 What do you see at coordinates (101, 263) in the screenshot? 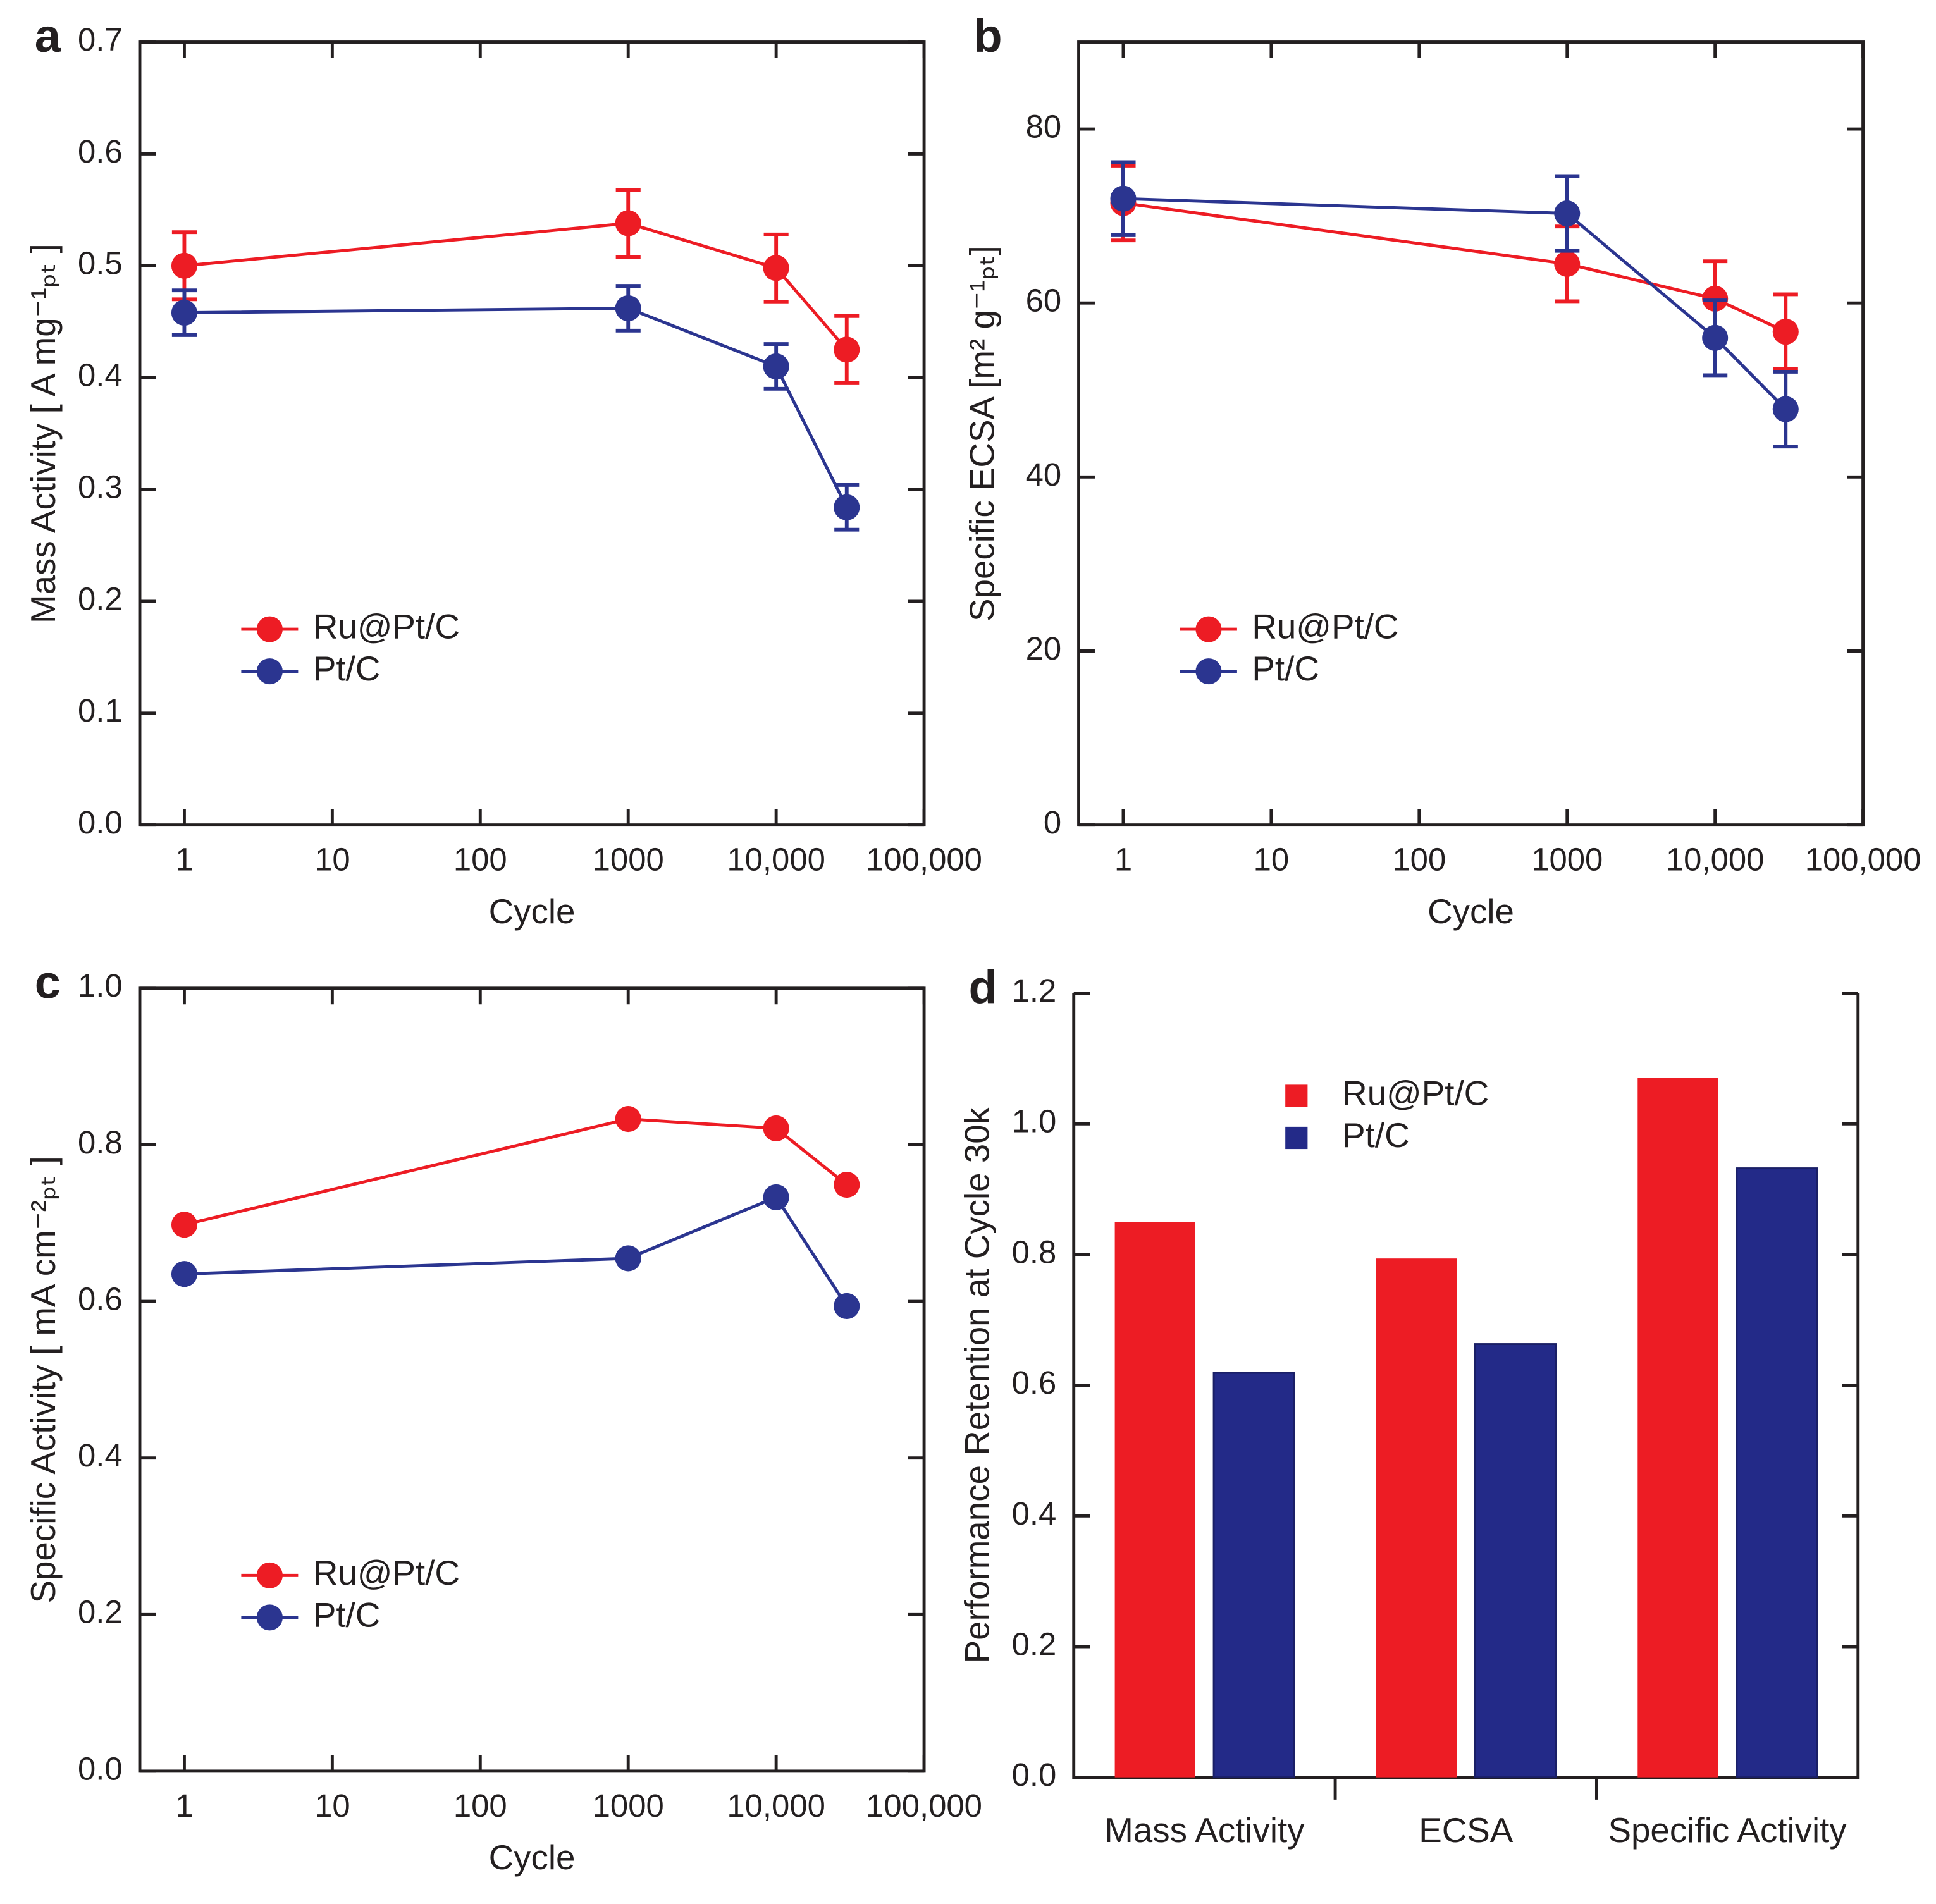
I see `y-tick-label: 0.5` at bounding box center [101, 263].